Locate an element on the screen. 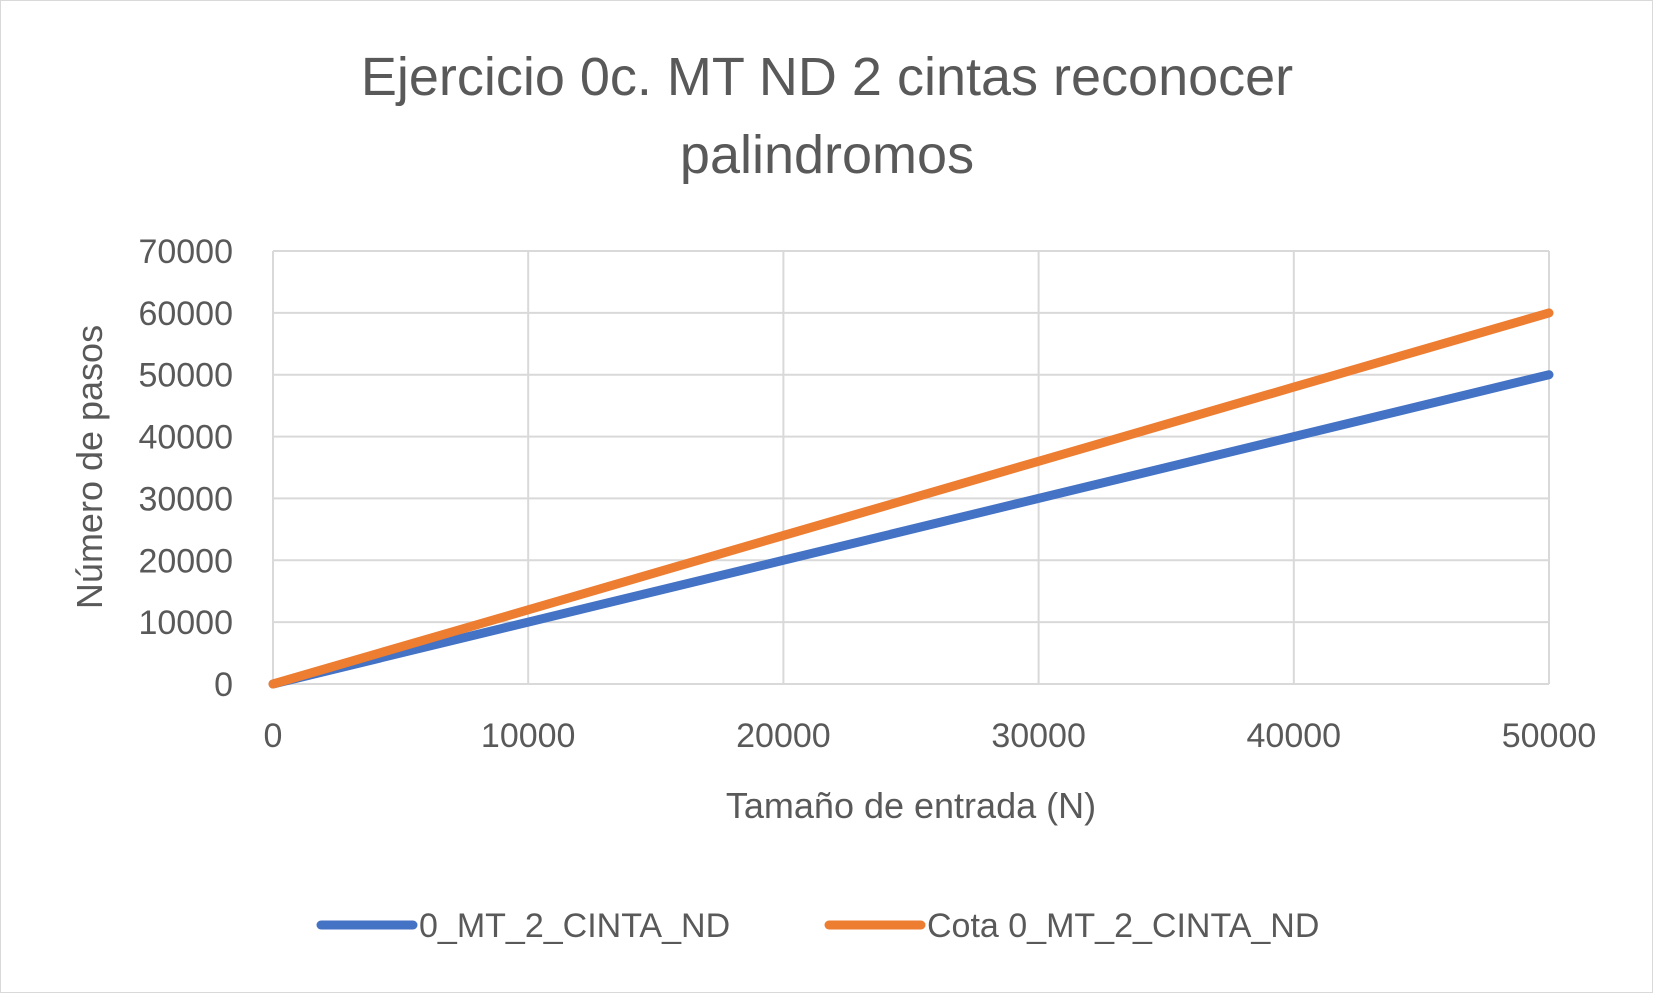 This screenshot has width=1653, height=993. x-tick-label: 40000 is located at coordinates (1294, 736).